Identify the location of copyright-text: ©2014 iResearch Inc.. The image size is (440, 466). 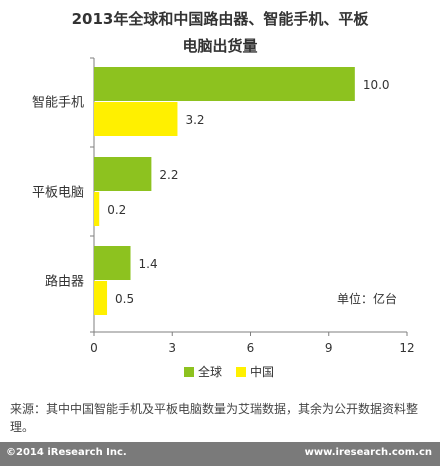
(66, 452).